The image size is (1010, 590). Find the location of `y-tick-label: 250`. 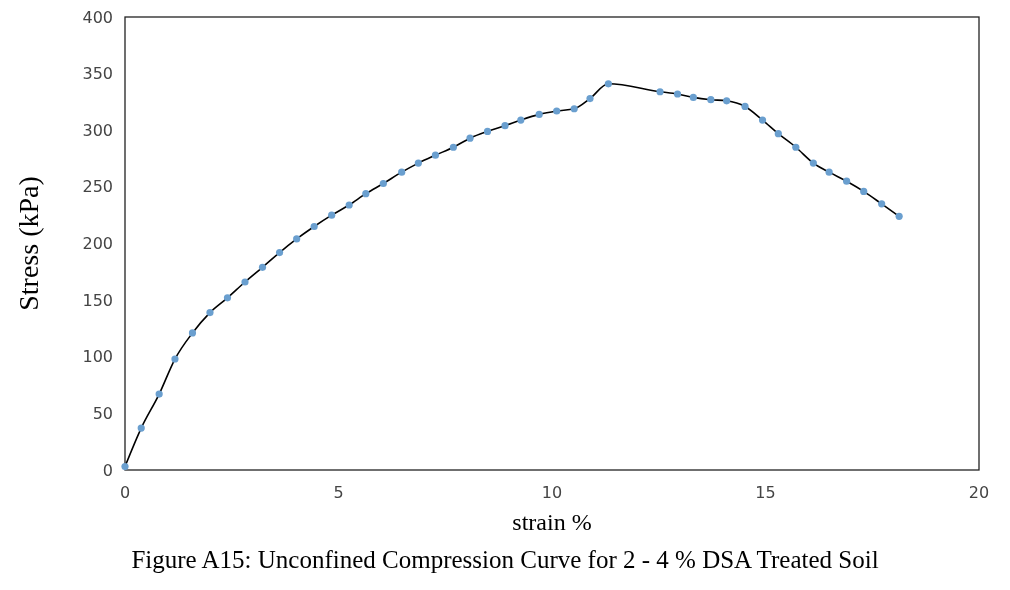

y-tick-label: 250 is located at coordinates (97, 187).